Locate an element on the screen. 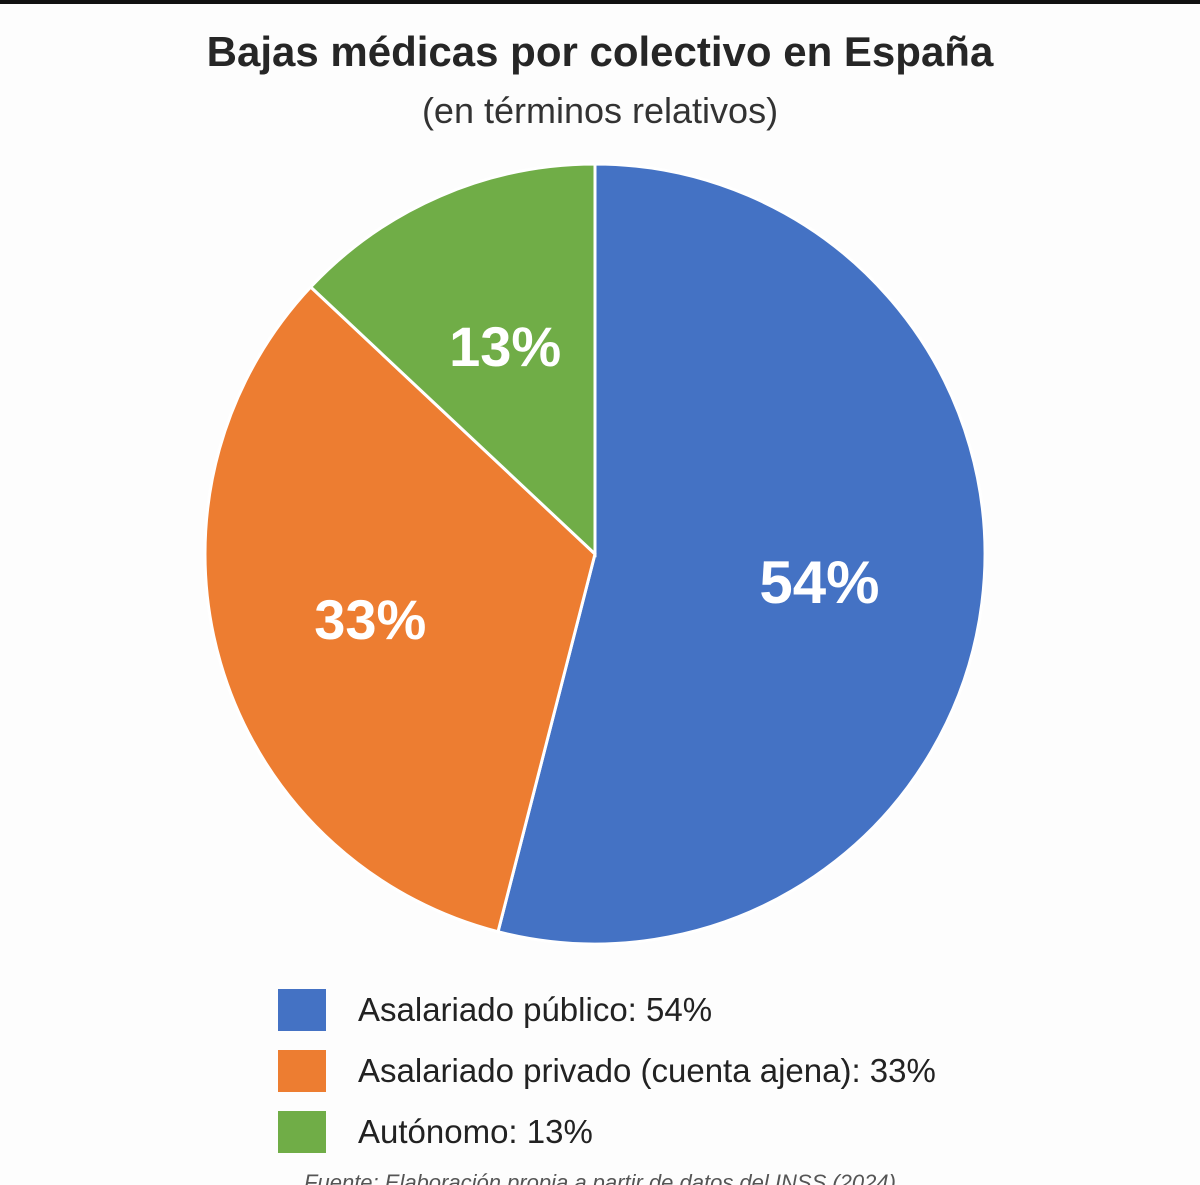 The width and height of the screenshot is (1200, 1185). slice-label-3: 13% is located at coordinates (505, 346).